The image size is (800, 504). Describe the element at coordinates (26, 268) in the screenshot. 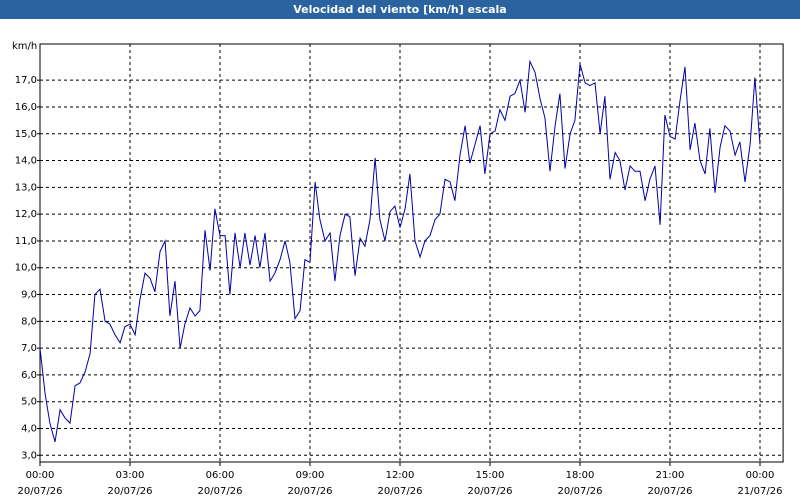

I see `y-tick-label: 10,0` at that location.